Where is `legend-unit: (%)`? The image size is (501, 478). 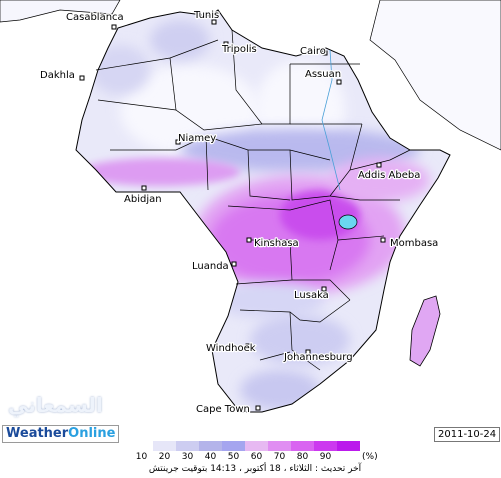 legend-unit: (%) is located at coordinates (370, 457).